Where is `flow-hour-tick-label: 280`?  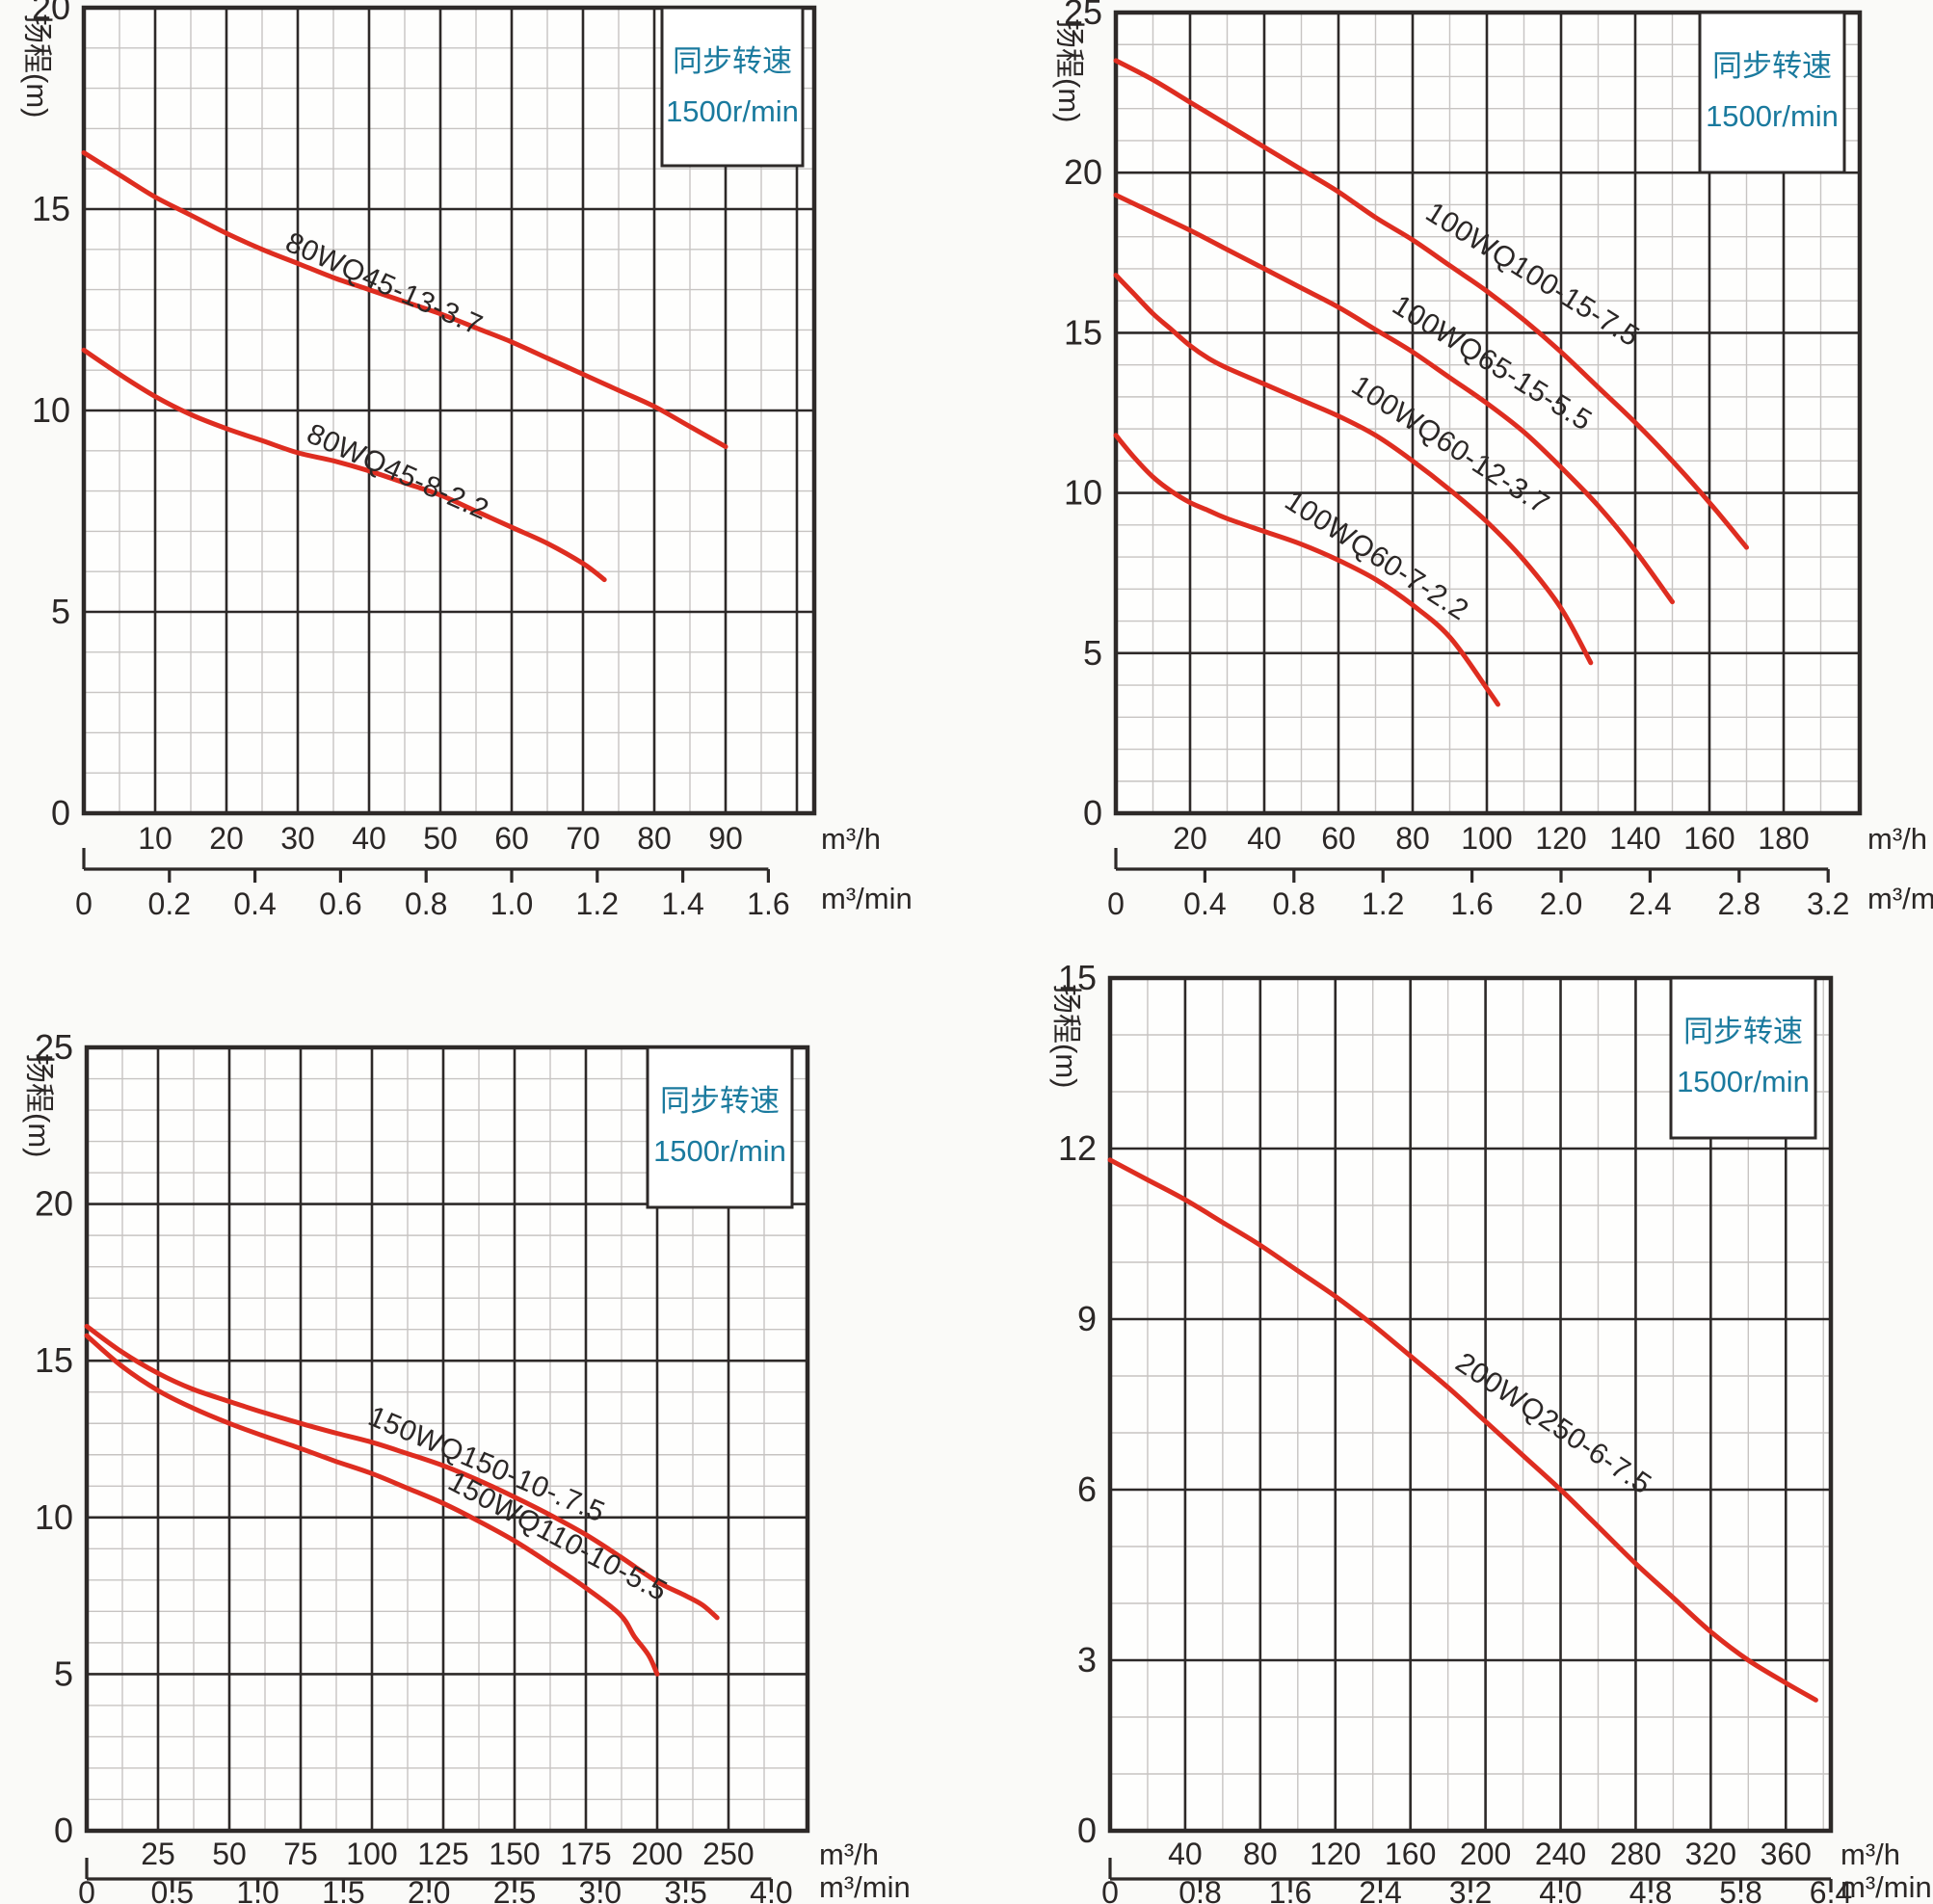 flow-hour-tick-label: 280 is located at coordinates (1635, 1854).